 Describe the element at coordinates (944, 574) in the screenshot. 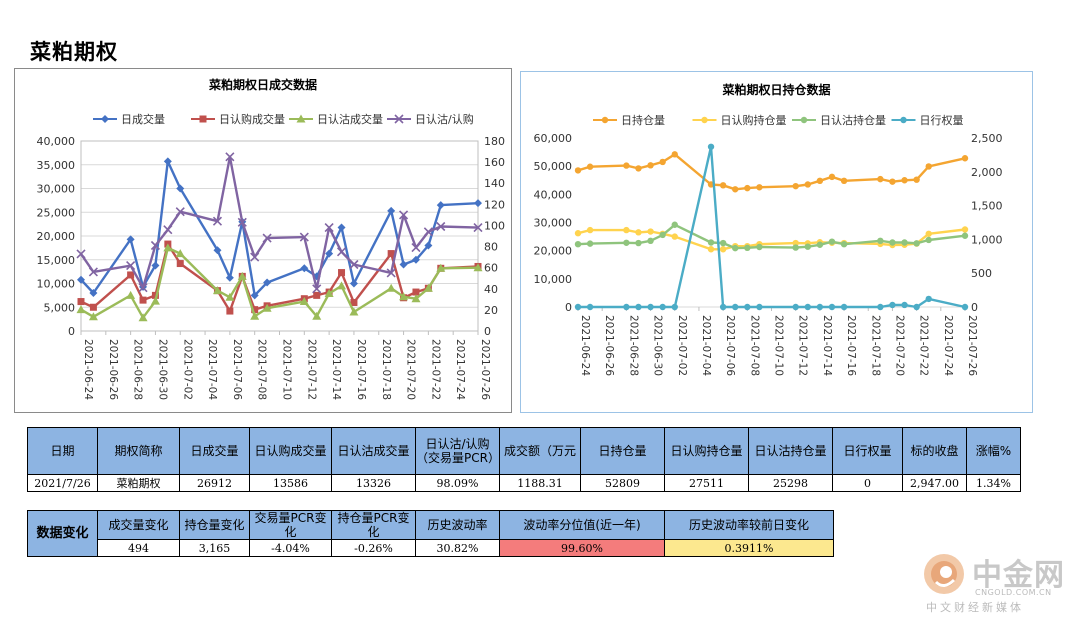

I see `cngold-logo-icon` at that location.